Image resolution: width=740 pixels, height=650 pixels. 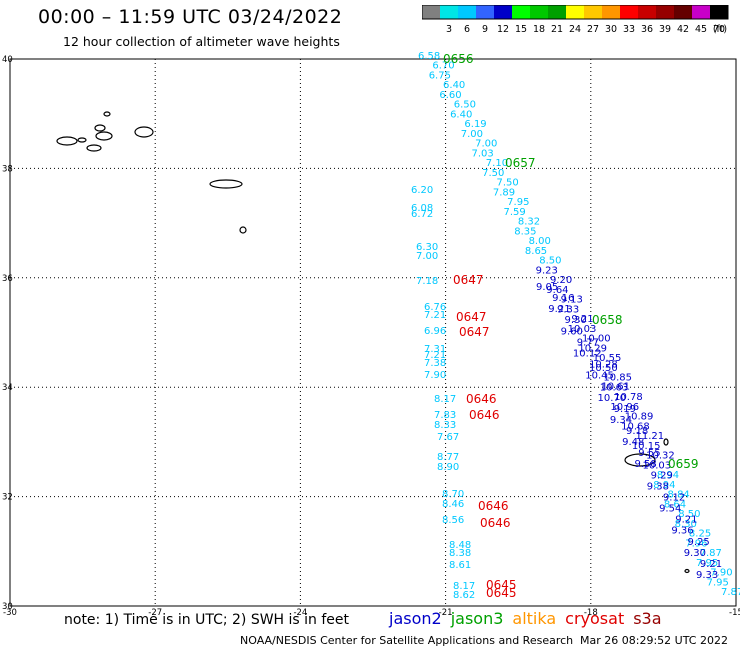 I want to click on altika-wave-height: 10.63, so click(x=614, y=387).